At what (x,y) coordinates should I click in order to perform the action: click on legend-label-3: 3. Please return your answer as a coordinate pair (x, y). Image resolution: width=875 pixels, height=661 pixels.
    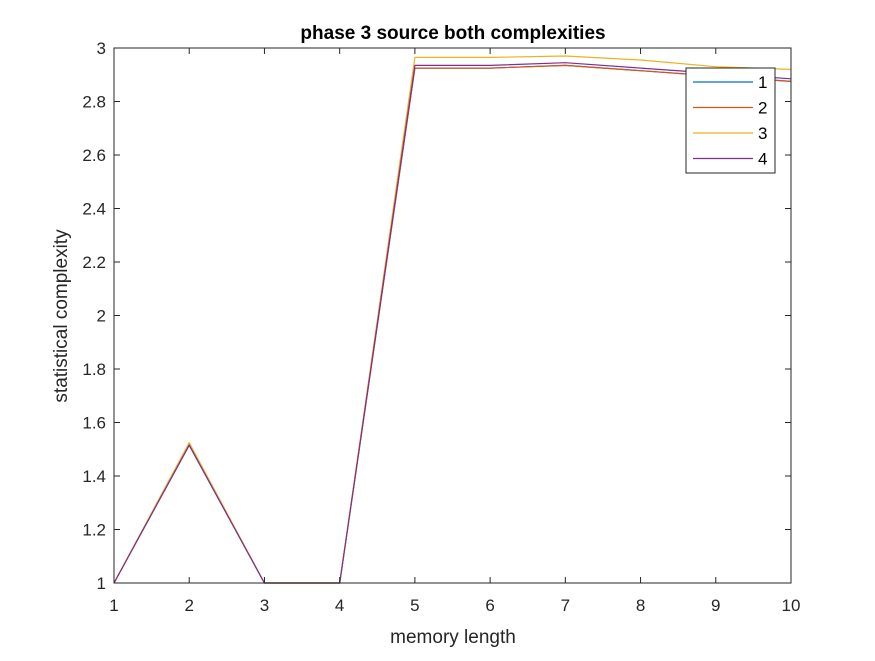
    Looking at the image, I should click on (762, 133).